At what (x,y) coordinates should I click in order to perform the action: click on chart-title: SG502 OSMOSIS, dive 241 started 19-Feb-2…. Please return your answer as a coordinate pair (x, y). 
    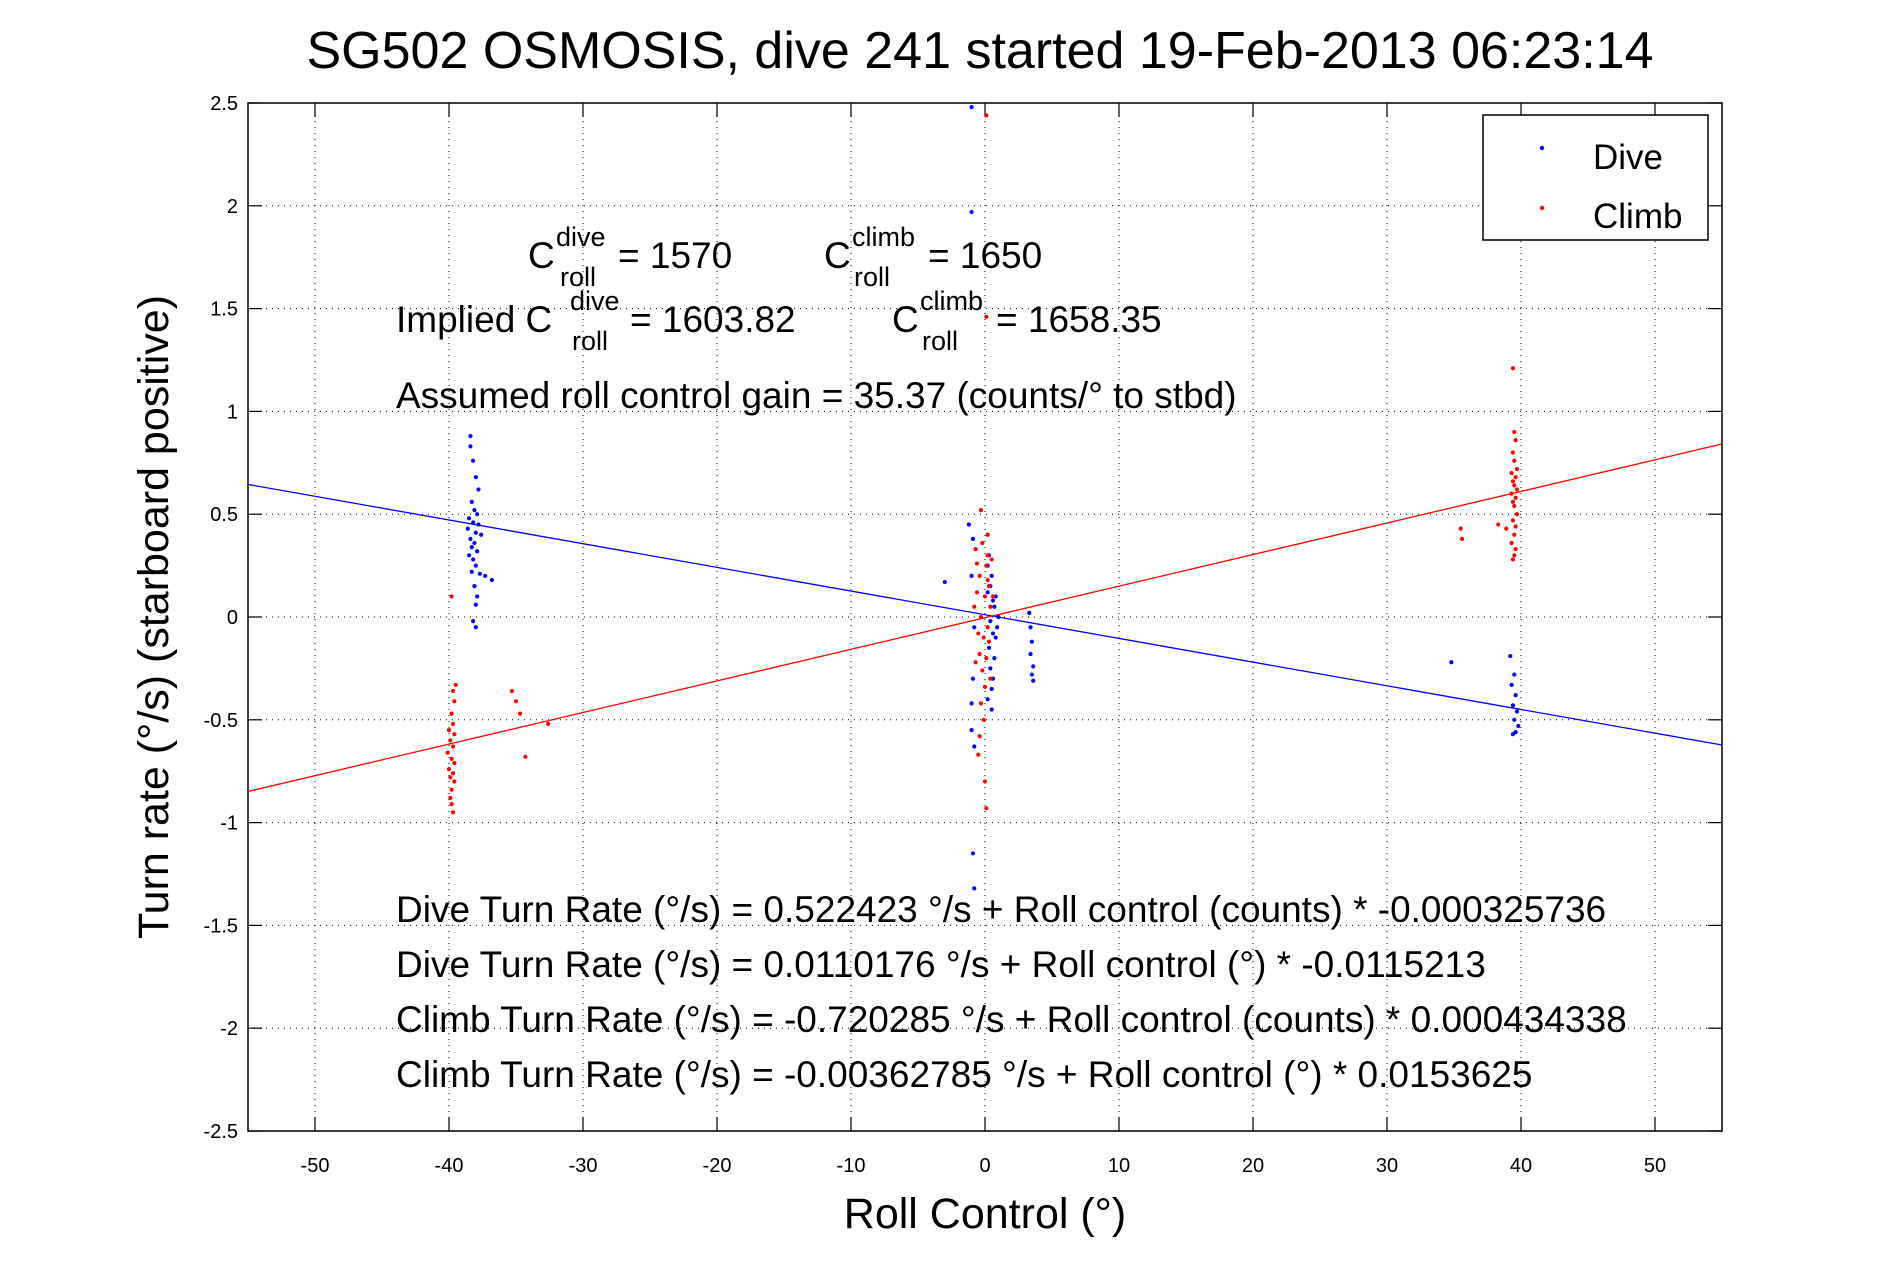
    Looking at the image, I should click on (979, 51).